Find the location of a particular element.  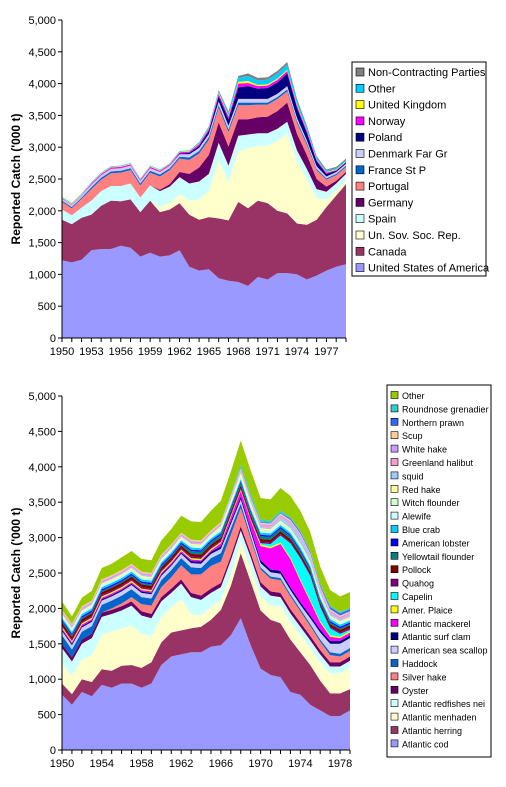

x-tick-label: 1954 is located at coordinates (101, 764).